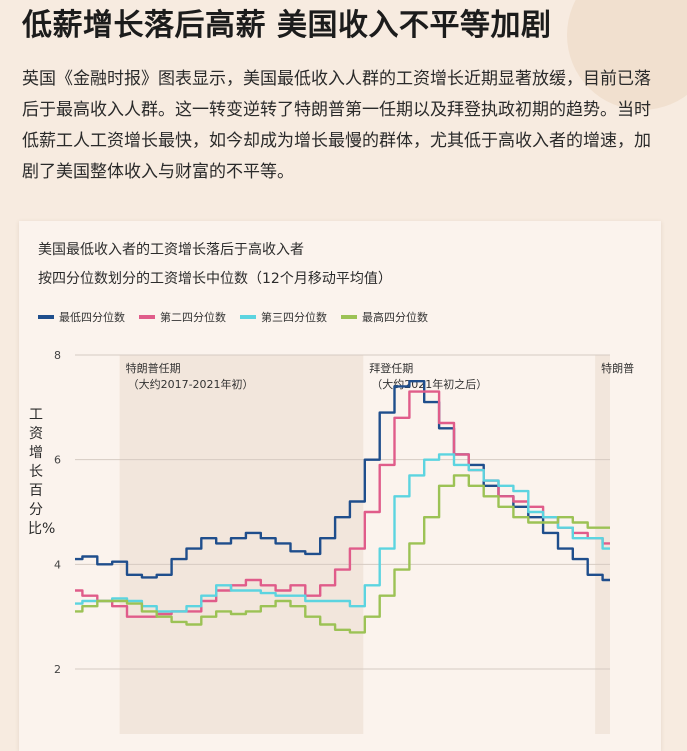 This screenshot has height=751, width=687. I want to click on chart-title: 美国最低收入者的工资增长落后于高收入者, so click(171, 250).